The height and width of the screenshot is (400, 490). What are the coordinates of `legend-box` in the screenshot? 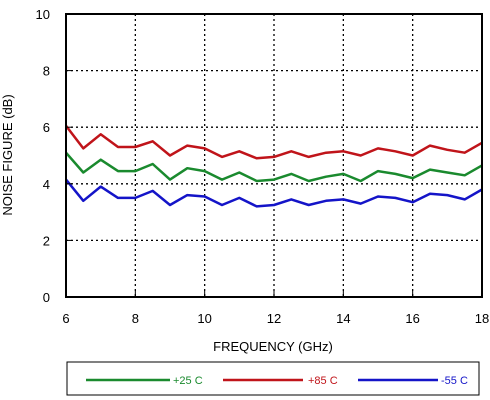 It's located at (273, 378).